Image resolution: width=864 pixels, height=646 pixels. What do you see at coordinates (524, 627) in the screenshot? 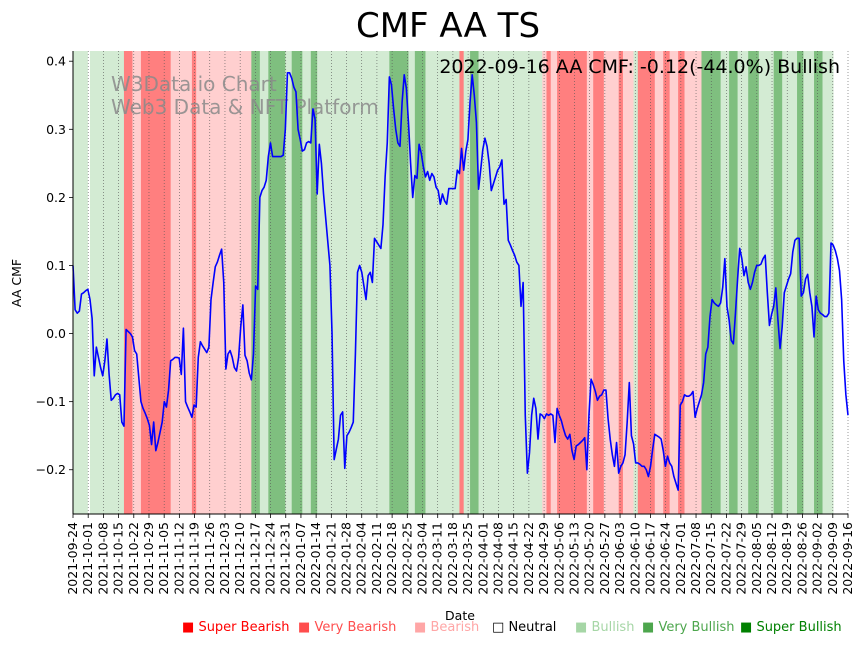
I see `legend-item-neutral: □ Neutral` at bounding box center [524, 627].